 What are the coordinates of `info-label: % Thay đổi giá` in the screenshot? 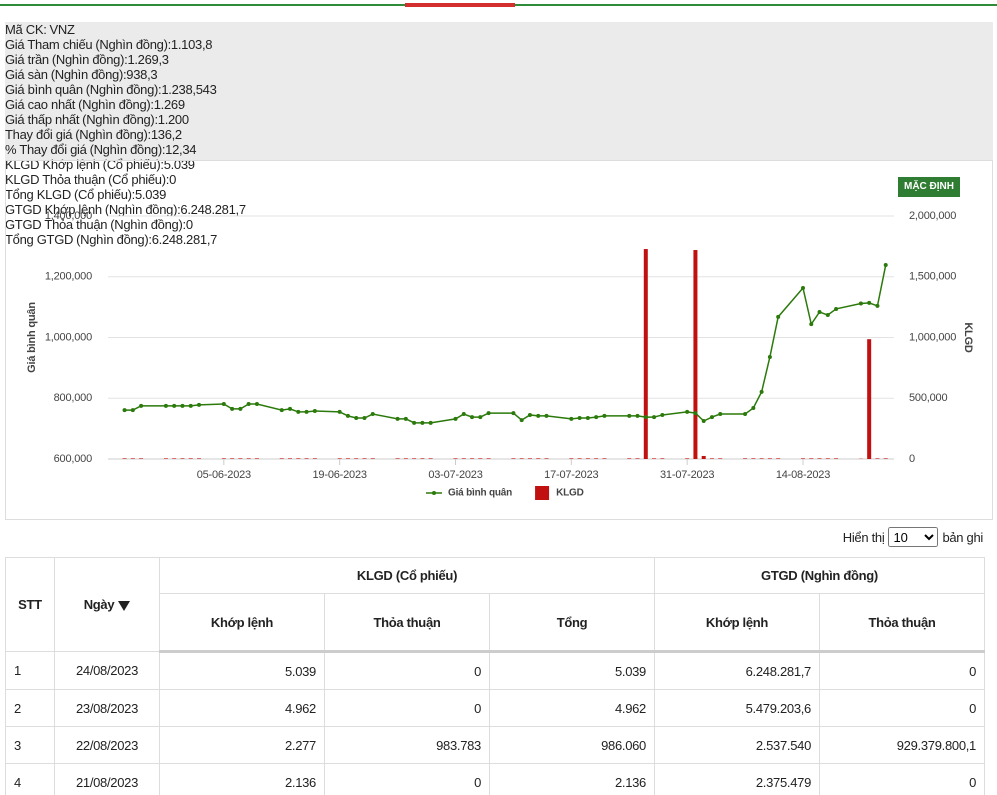 It's located at (46, 149).